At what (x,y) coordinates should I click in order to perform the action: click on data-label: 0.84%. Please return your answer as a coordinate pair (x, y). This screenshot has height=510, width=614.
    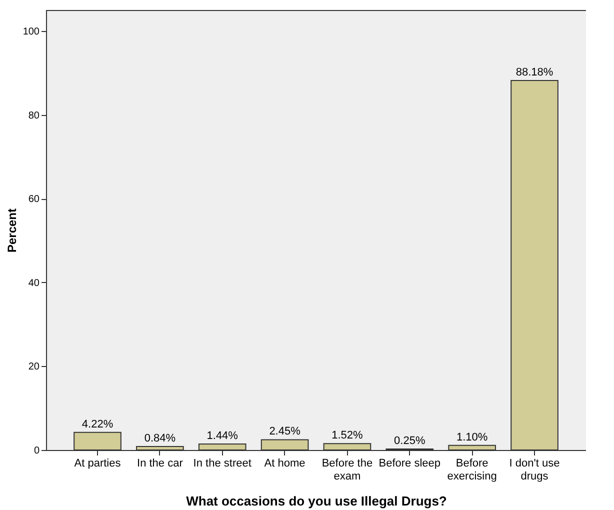
    Looking at the image, I should click on (160, 438).